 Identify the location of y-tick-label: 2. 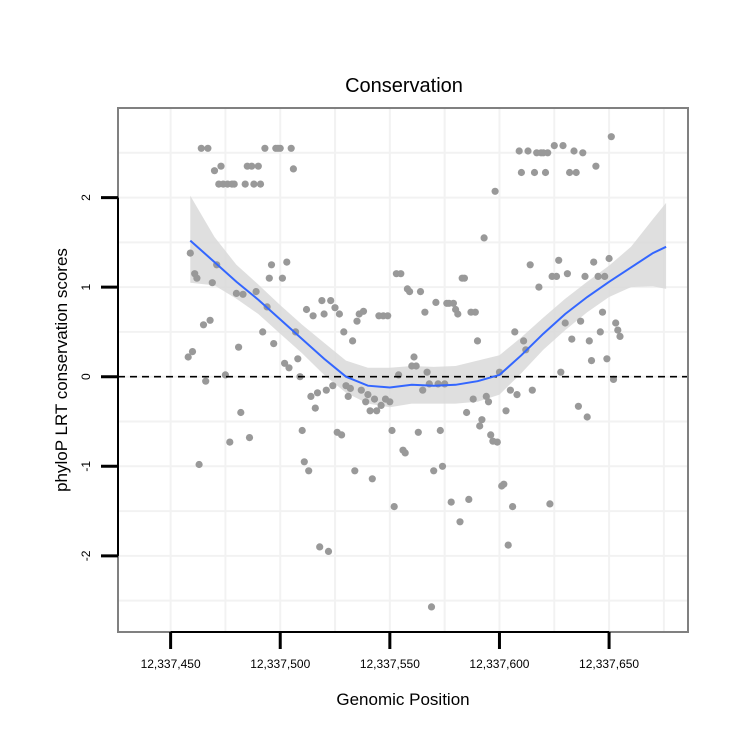
(86, 197).